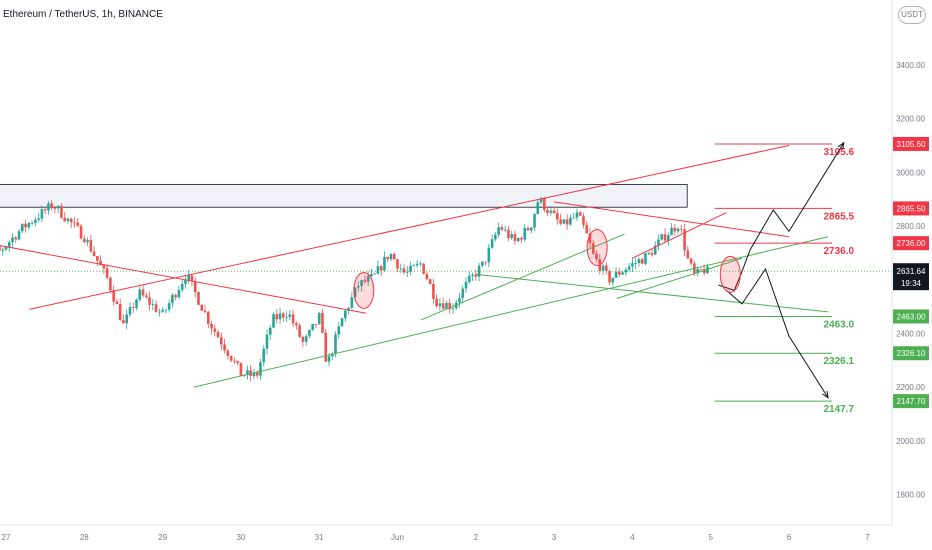 The image size is (932, 550). I want to click on currency-badge: USDT, so click(912, 15).